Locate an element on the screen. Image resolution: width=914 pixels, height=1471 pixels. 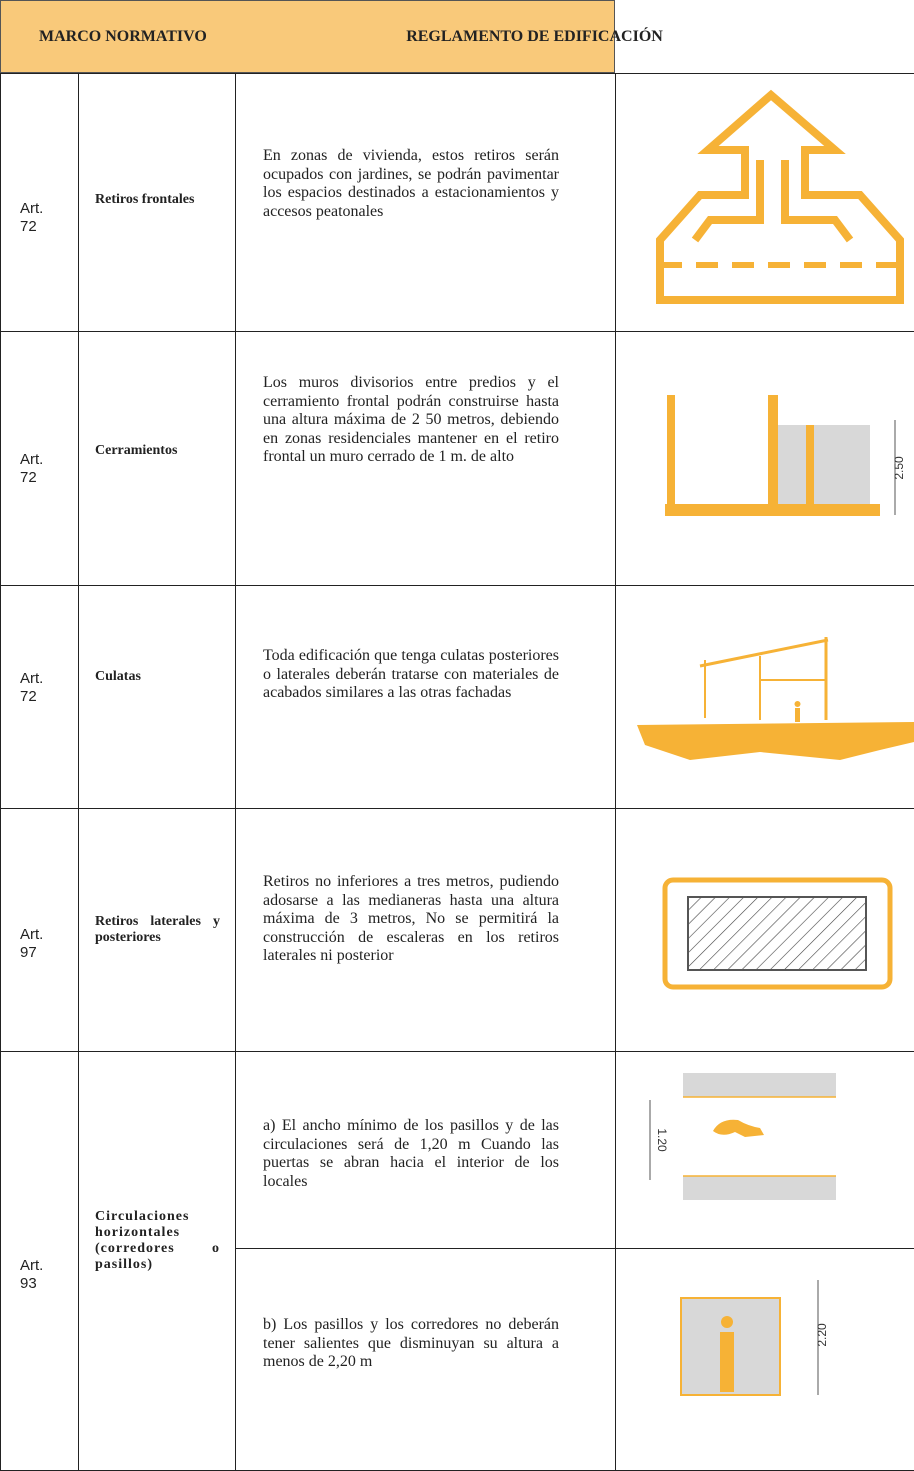
topic: Retiros laterales y posteriores is located at coordinates (157, 929).